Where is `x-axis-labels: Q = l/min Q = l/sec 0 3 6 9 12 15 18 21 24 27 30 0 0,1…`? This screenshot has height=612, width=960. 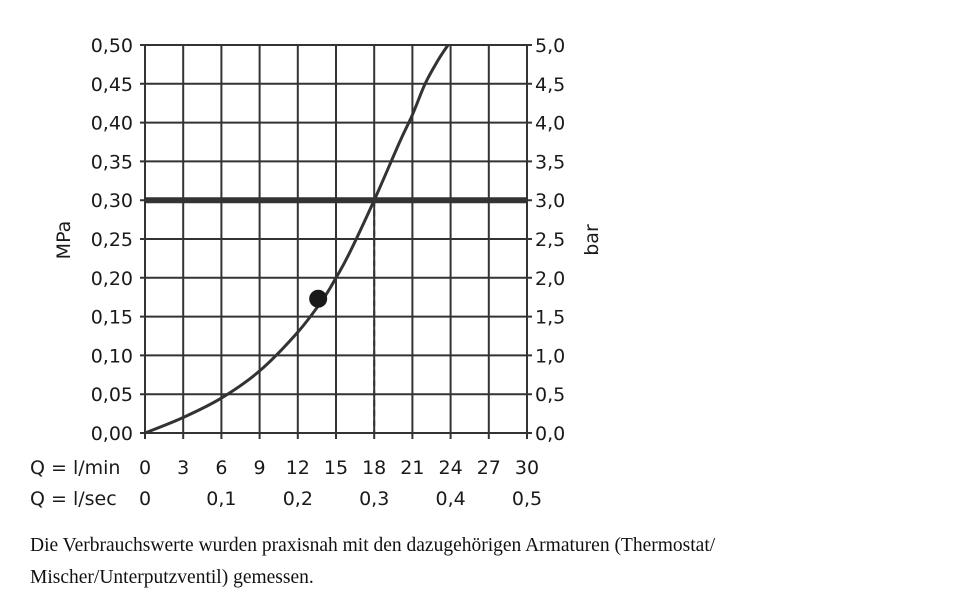 x-axis-labels: Q = l/min Q = l/sec 0 3 6 9 12 15 18 21 24 27 30 0 0,1… is located at coordinates (286, 483).